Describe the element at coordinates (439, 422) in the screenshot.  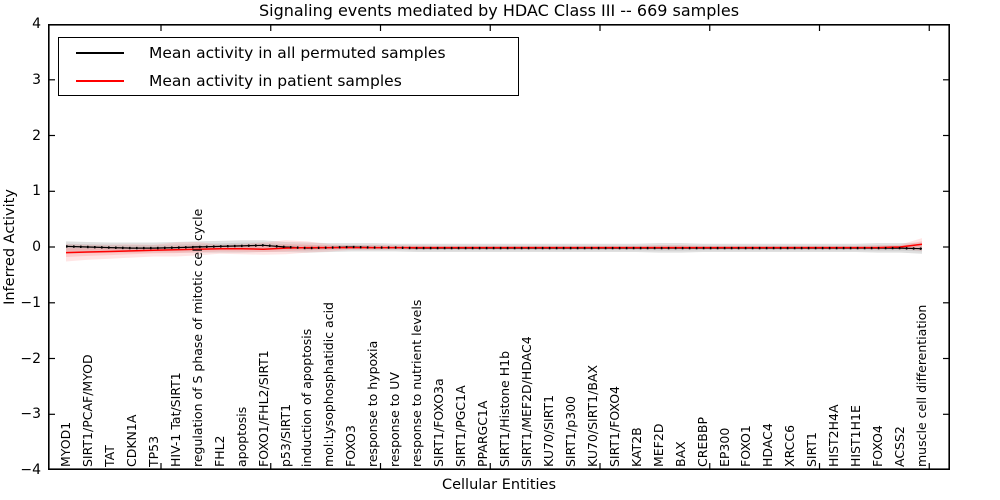
I see `x-tick-label: SIRT1/FOXO3a` at that location.